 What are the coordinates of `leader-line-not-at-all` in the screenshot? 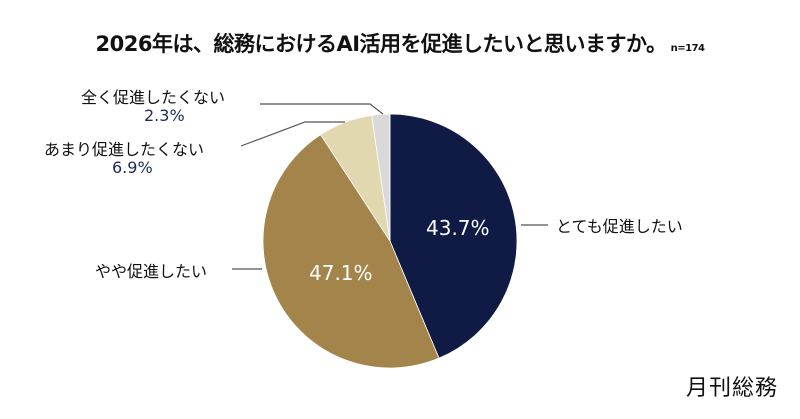 It's located at (322, 109).